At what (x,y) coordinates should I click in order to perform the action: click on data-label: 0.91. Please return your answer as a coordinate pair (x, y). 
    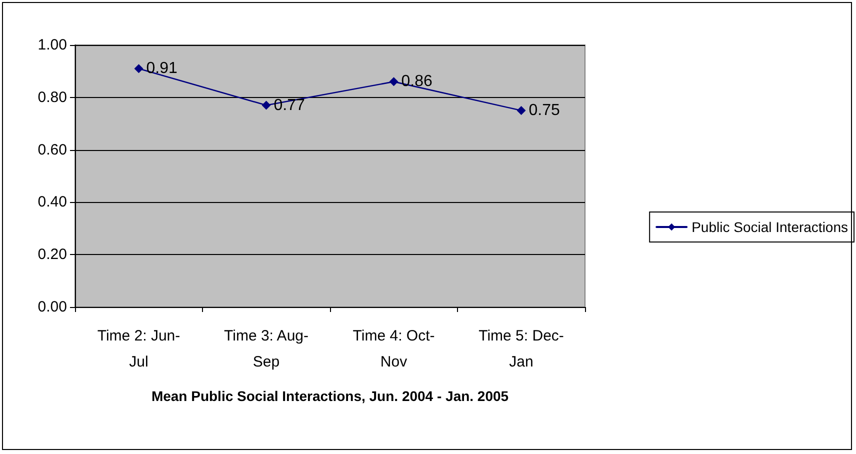
    Looking at the image, I should click on (162, 69).